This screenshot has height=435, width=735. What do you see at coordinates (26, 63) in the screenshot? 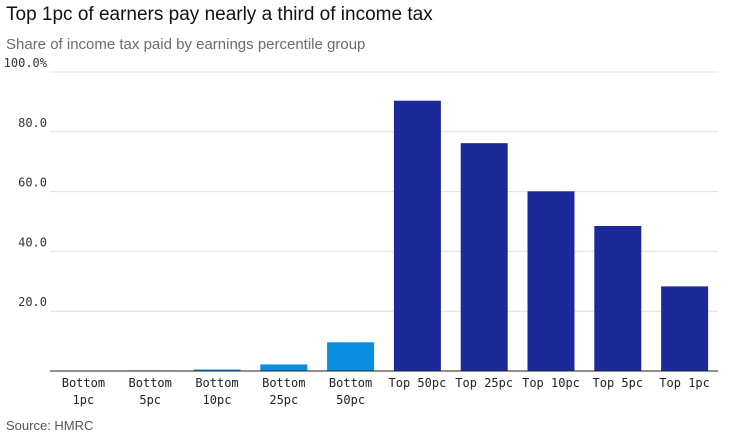
I see `y-tick-label: 100.0%` at bounding box center [26, 63].